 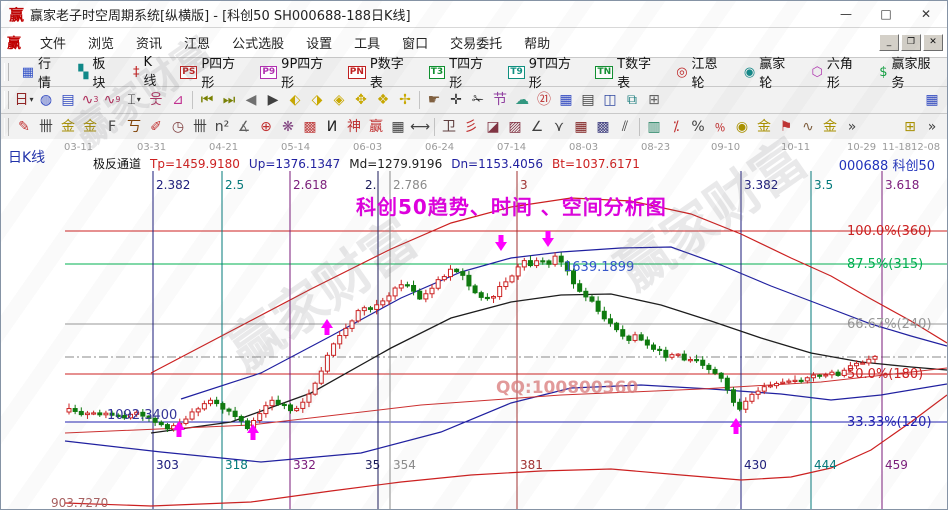 What do you see at coordinates (68, 100) in the screenshot?
I see `note-icon: ▤` at bounding box center [68, 100].